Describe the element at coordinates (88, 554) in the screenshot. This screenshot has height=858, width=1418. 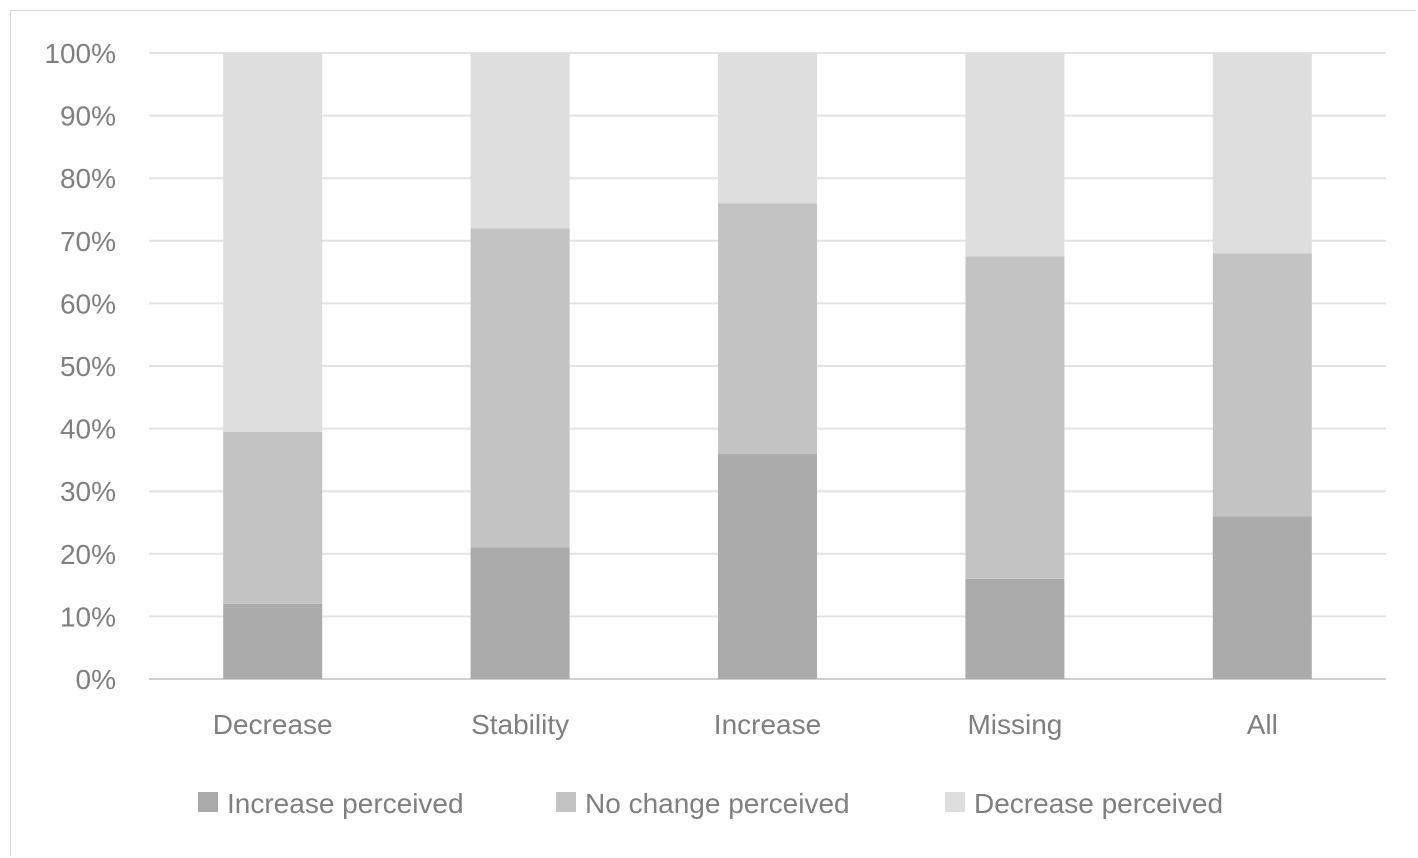
I see `y-tick-label: 20%` at that location.